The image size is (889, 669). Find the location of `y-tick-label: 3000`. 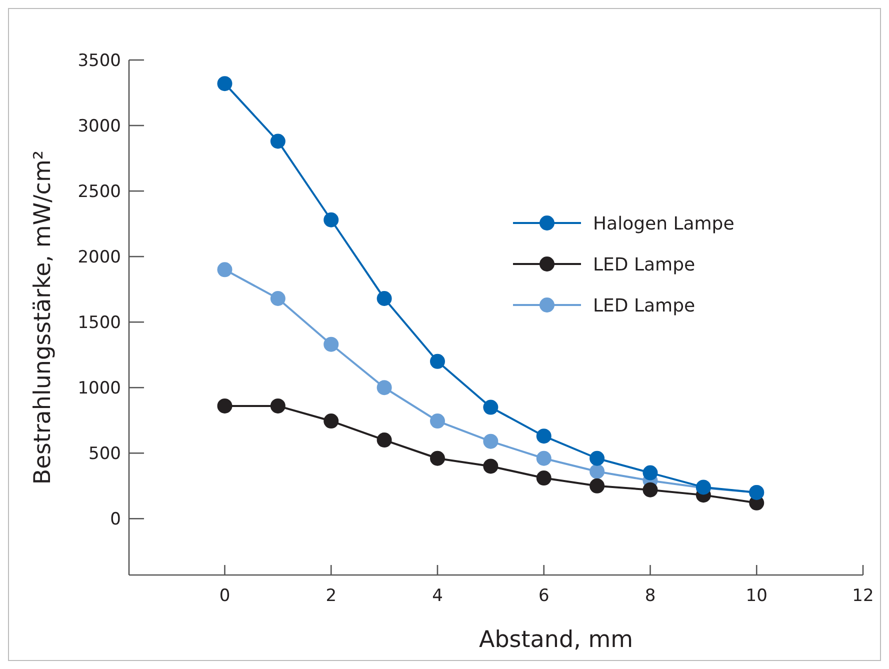

y-tick-label: 3000 is located at coordinates (99, 126).